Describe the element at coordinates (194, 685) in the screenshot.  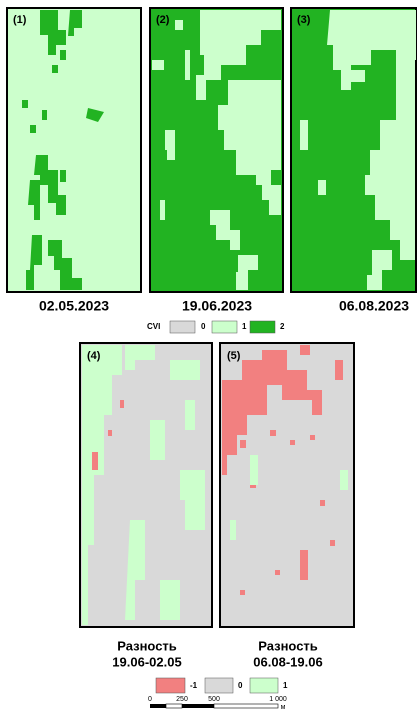
I see `legend-label: -1` at that location.